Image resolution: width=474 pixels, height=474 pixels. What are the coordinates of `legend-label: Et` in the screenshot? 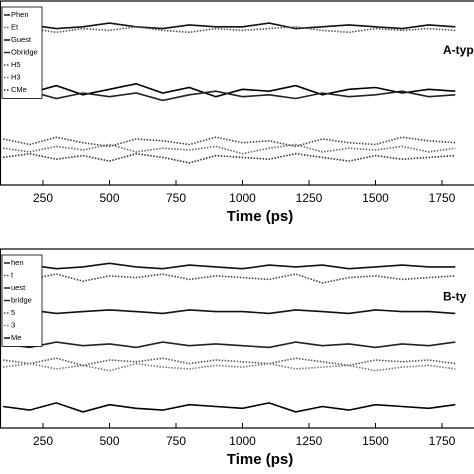 It's located at (15, 26).